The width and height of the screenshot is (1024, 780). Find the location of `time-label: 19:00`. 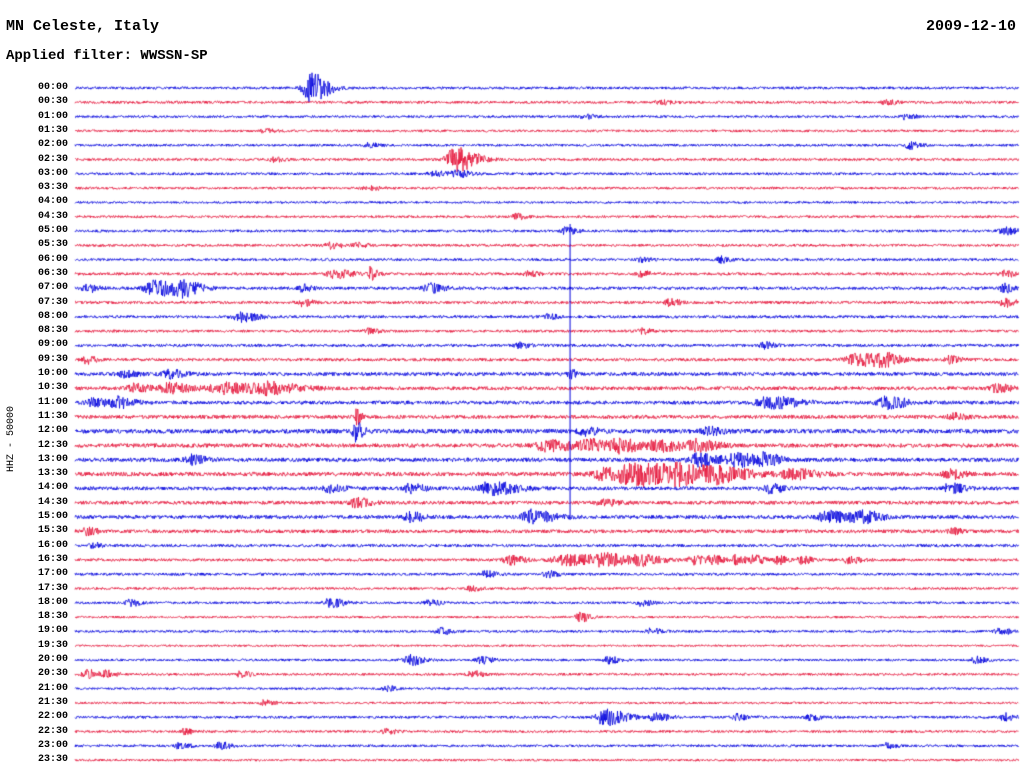

time-label: 19:00 is located at coordinates (52, 631).